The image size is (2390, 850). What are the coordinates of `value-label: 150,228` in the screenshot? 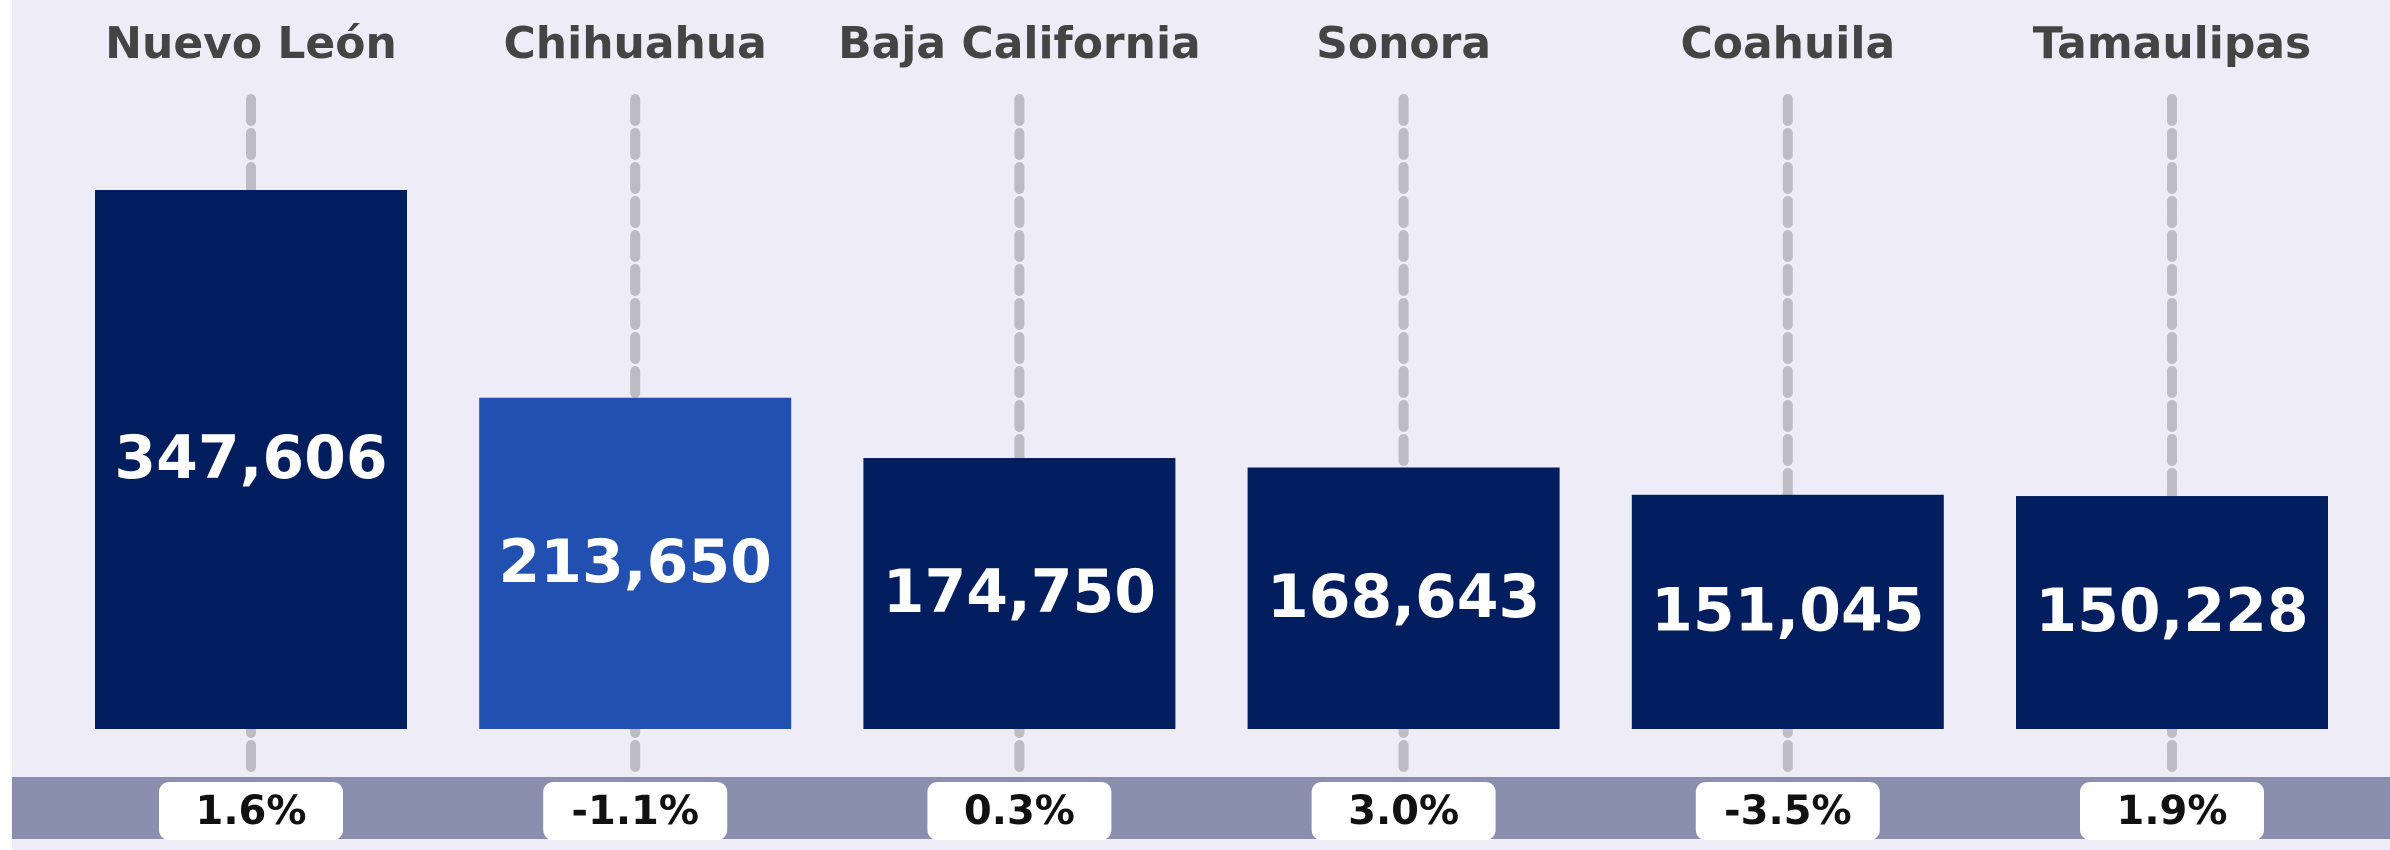 It's located at (2171, 611).